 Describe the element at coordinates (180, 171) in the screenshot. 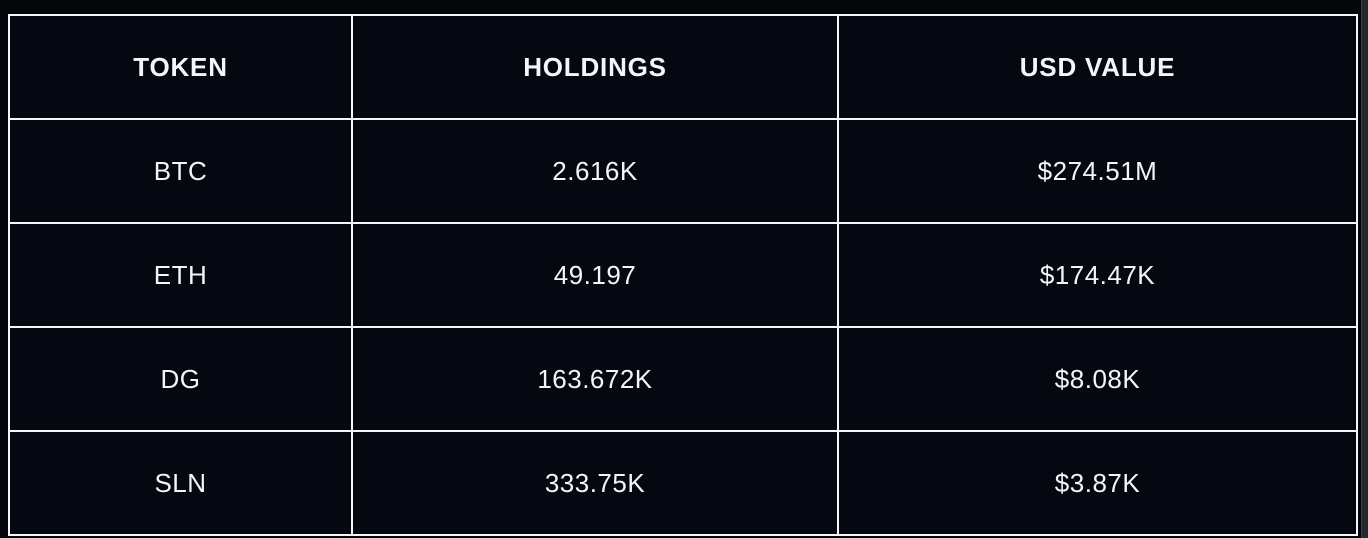

I see `token-cell: BTC` at that location.